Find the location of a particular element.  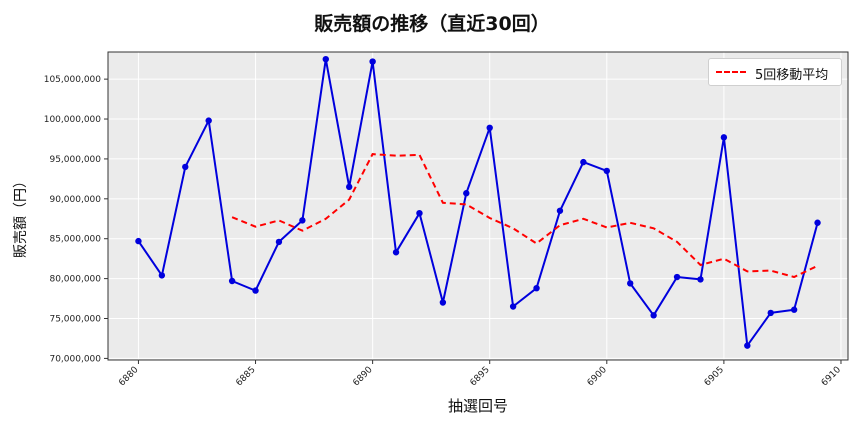

y-tick-label: 75,000,000 is located at coordinates (75, 320).